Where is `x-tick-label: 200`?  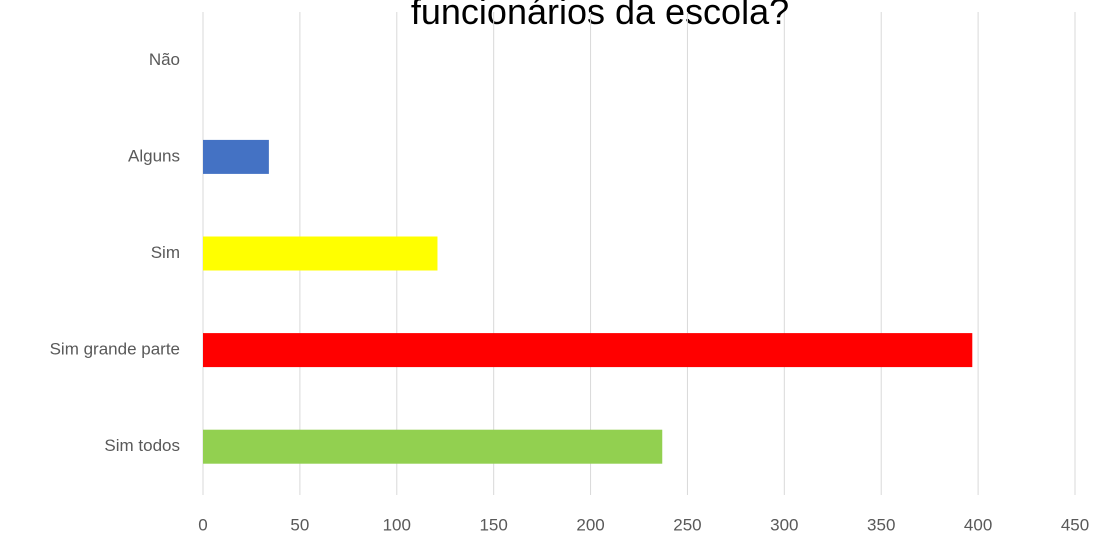 x-tick-label: 200 is located at coordinates (590, 524).